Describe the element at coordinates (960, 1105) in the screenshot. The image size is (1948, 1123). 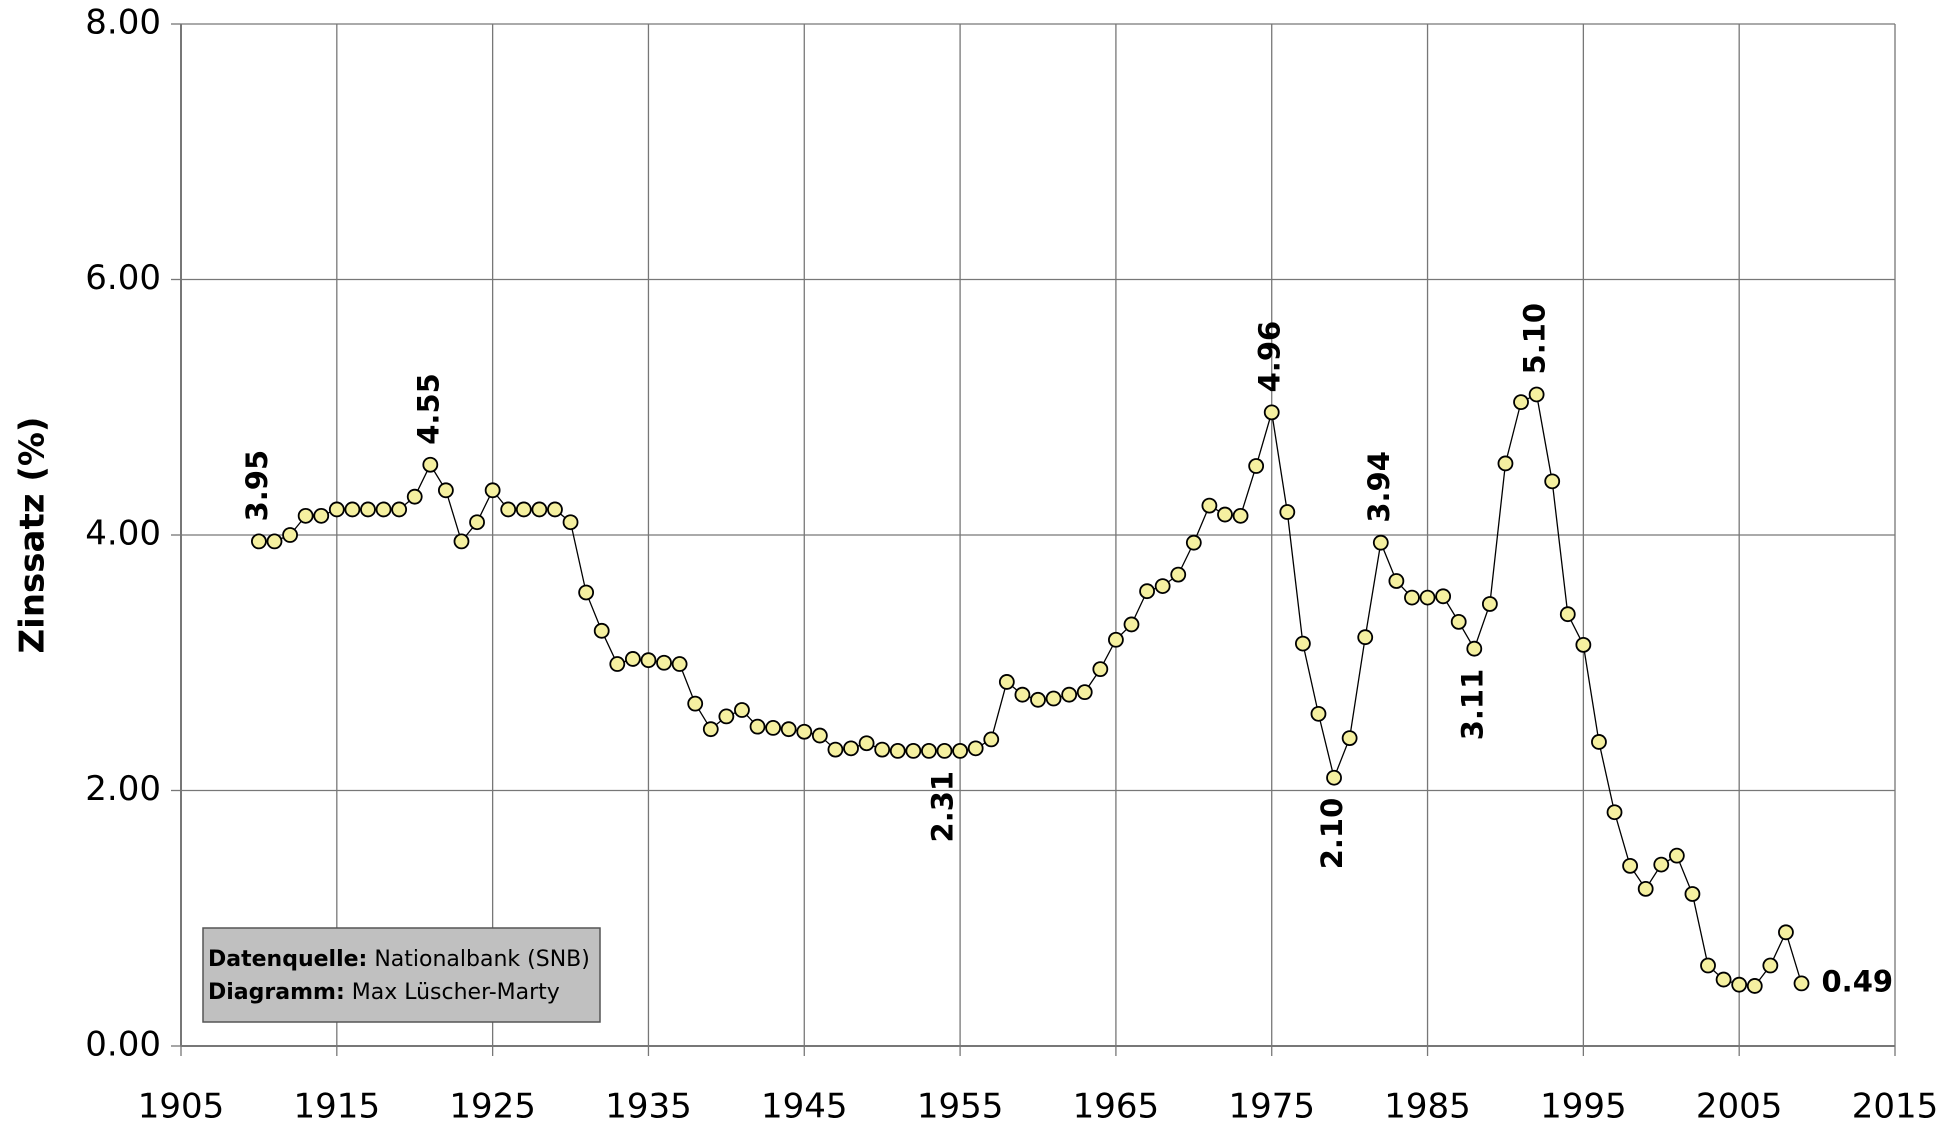
I see `x-tick-label: 1955` at that location.